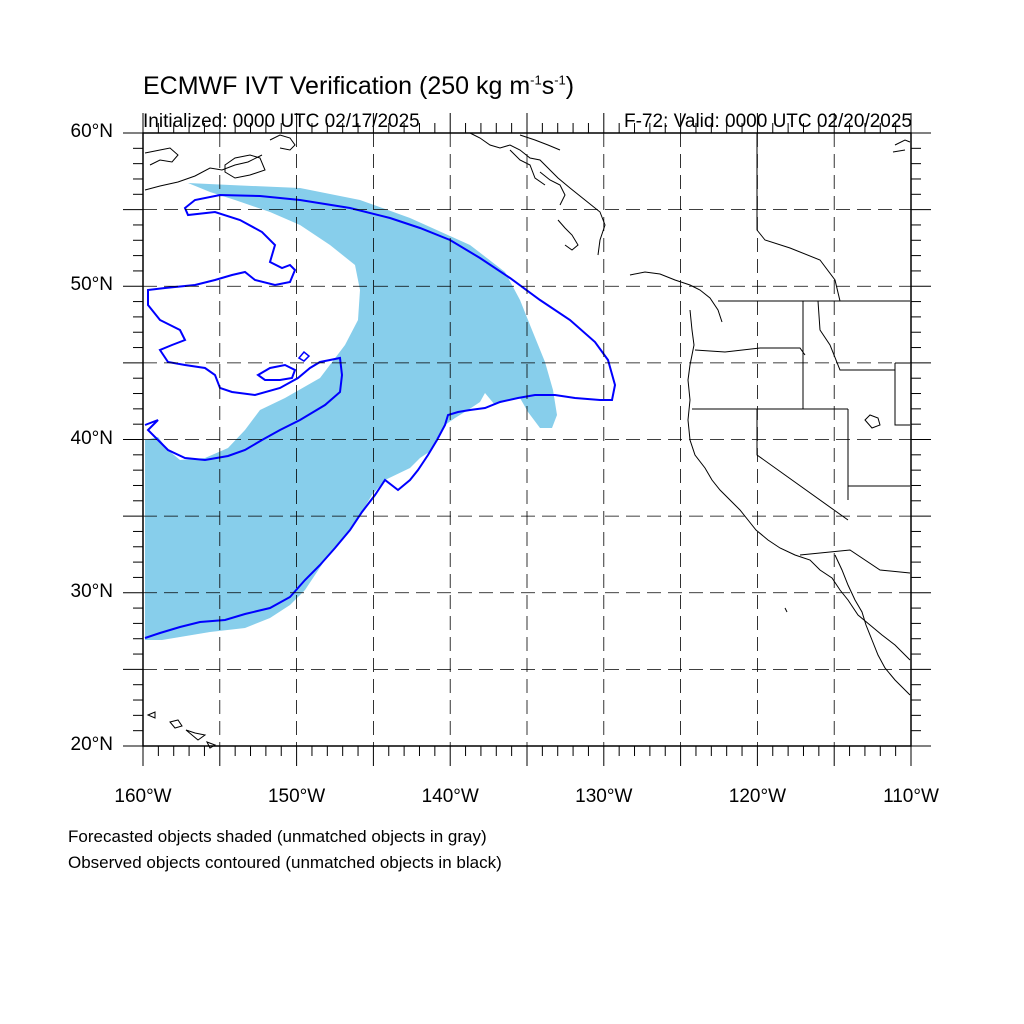 The height and width of the screenshot is (1024, 1024). I want to click on longitude-label: 130°W, so click(604, 797).